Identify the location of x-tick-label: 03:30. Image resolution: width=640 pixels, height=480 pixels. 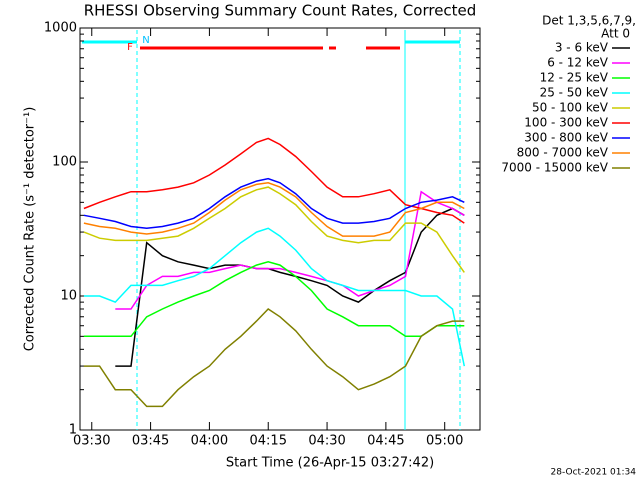
(91, 441).